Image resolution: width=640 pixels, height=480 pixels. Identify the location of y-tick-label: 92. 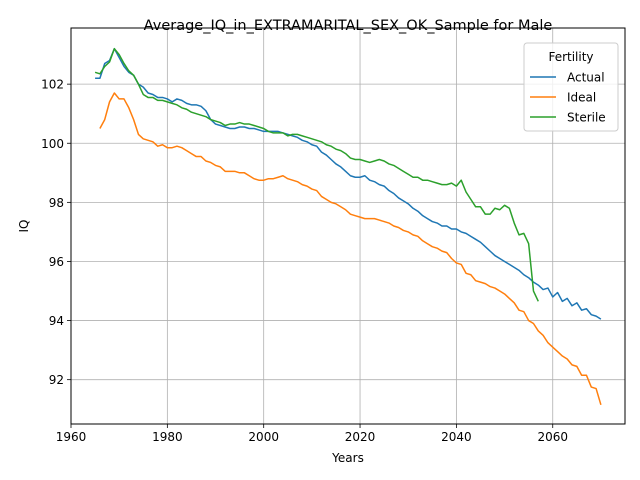
(56, 380).